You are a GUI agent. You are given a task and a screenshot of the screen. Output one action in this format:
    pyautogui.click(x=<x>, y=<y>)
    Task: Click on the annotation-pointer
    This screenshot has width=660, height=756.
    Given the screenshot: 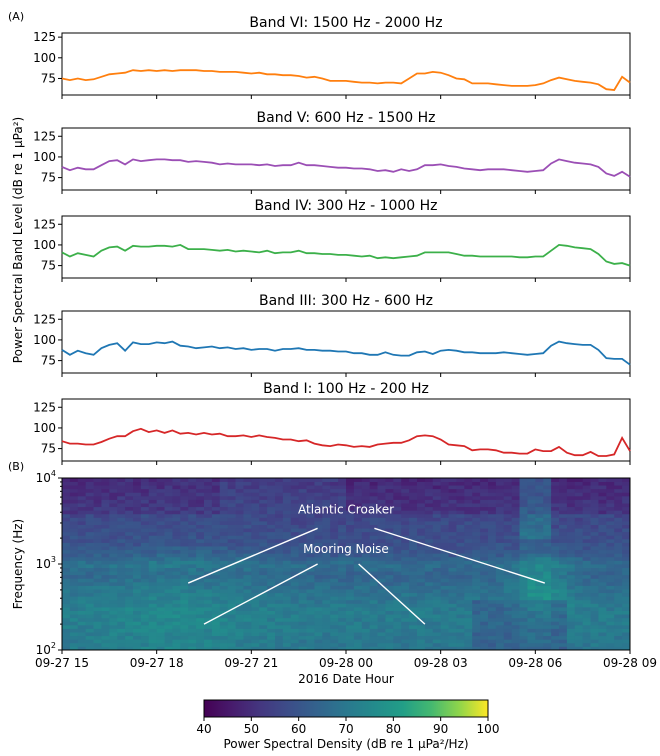 What is the action you would take?
    pyautogui.click(x=392, y=594)
    